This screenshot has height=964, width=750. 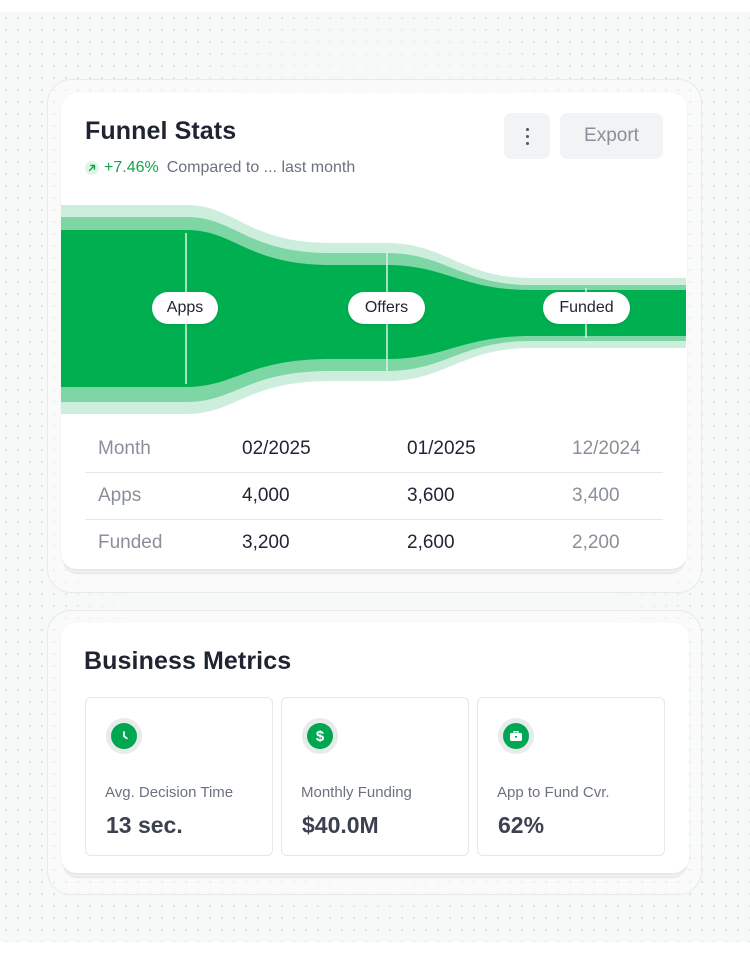 What do you see at coordinates (161, 131) in the screenshot?
I see `funnel-stats-title: Funnel Stats` at bounding box center [161, 131].